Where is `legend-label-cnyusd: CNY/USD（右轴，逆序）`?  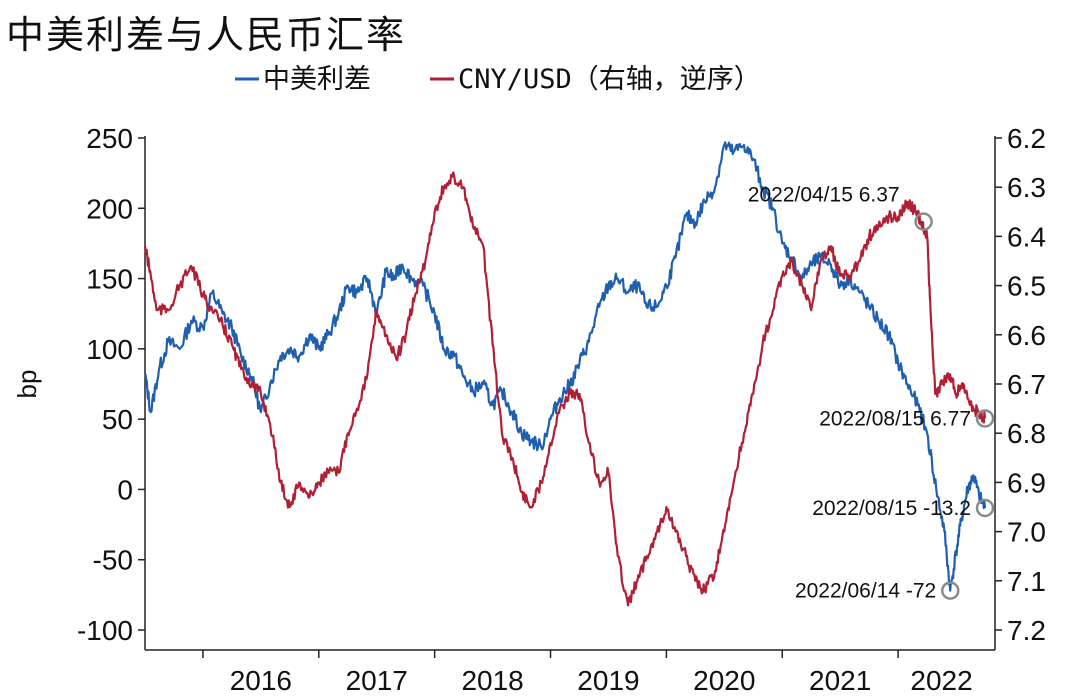
legend-label-cnyusd: CNY/USD（右轴，逆序） is located at coordinates (609, 79).